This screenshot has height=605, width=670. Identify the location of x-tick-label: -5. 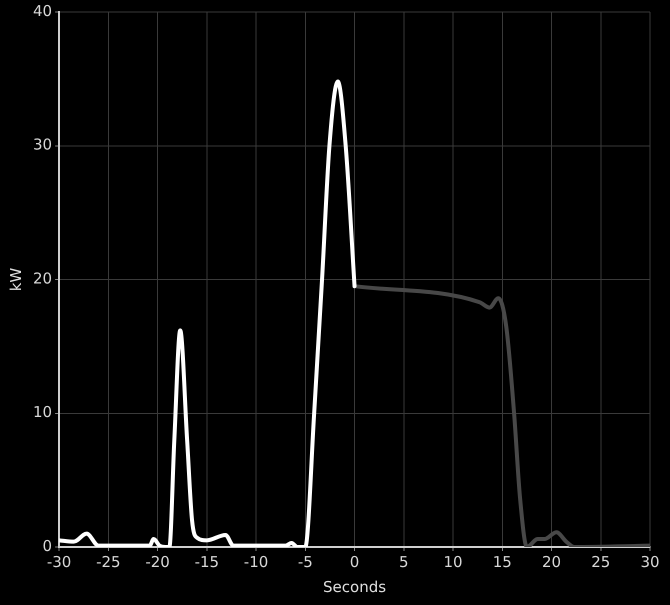
(305, 561).